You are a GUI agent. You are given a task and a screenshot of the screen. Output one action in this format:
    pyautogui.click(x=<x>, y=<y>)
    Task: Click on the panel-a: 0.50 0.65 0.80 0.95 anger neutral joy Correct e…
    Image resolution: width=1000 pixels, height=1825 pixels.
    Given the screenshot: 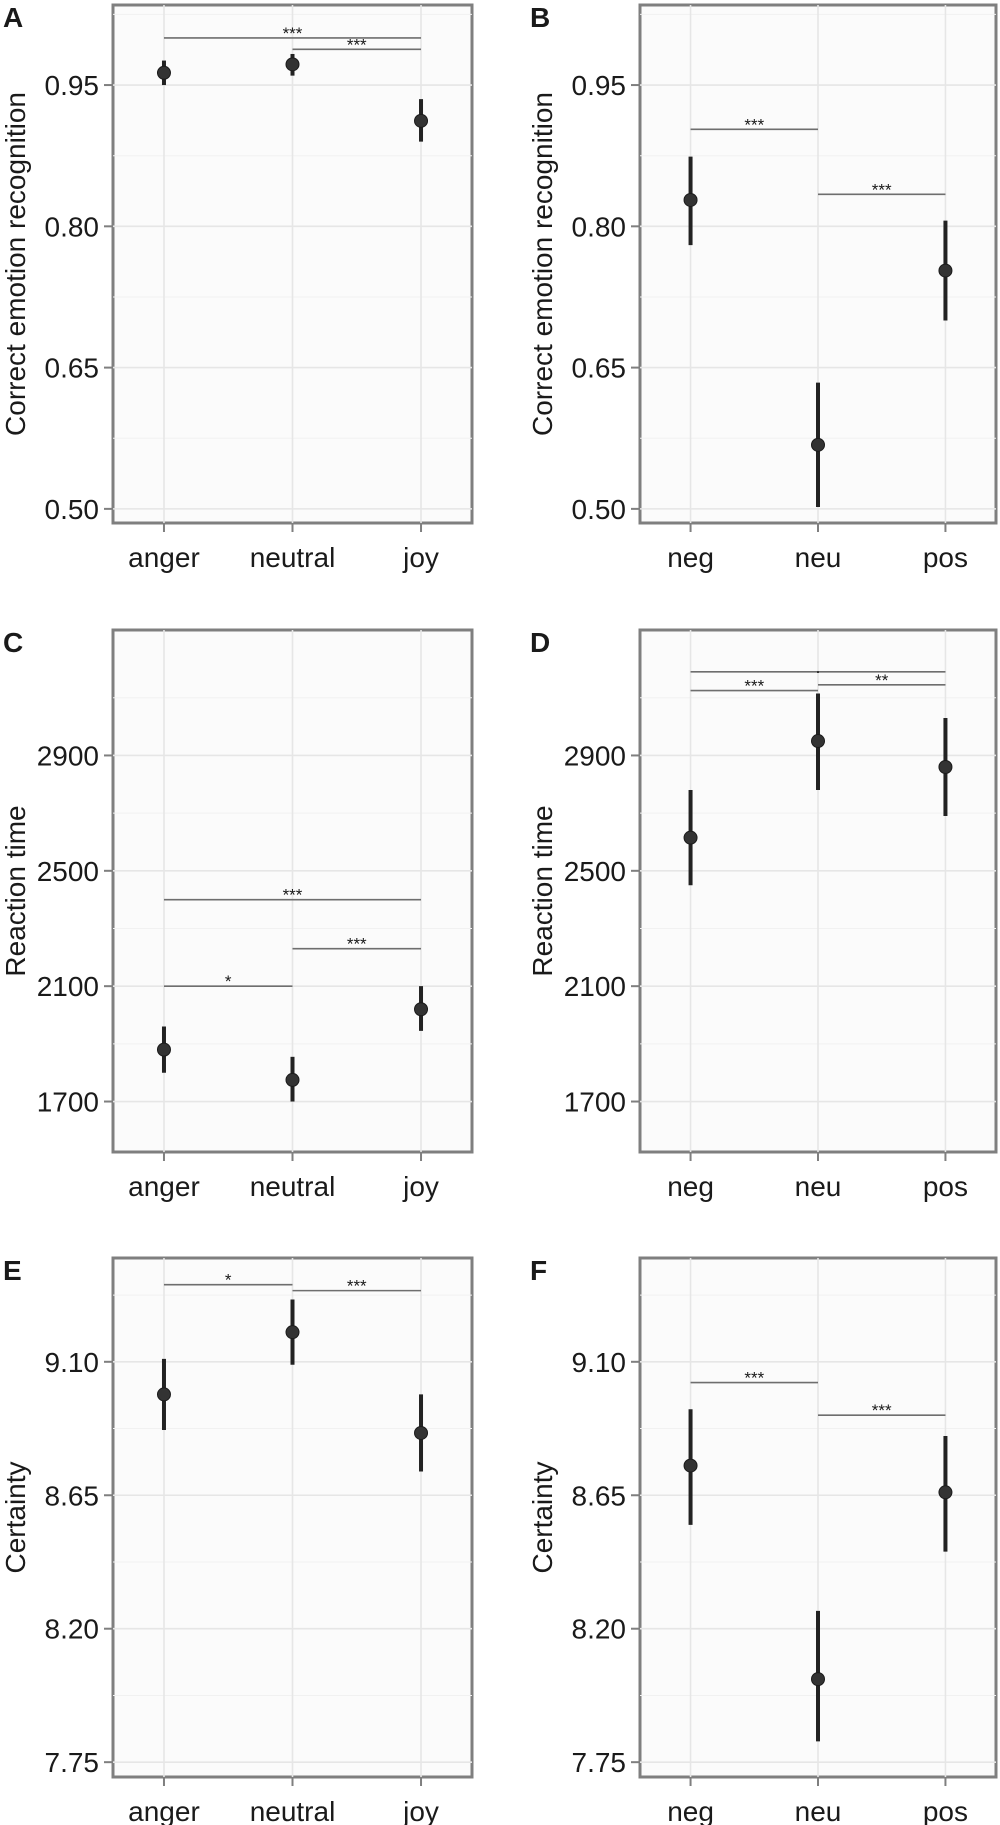 What is the action you would take?
    pyautogui.click(x=237, y=287)
    